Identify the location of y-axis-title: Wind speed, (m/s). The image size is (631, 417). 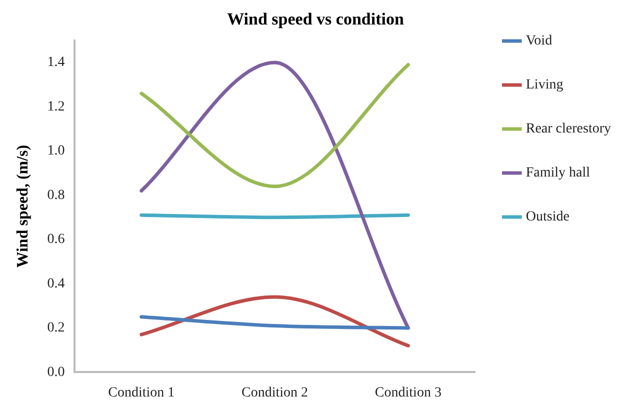
(23, 206).